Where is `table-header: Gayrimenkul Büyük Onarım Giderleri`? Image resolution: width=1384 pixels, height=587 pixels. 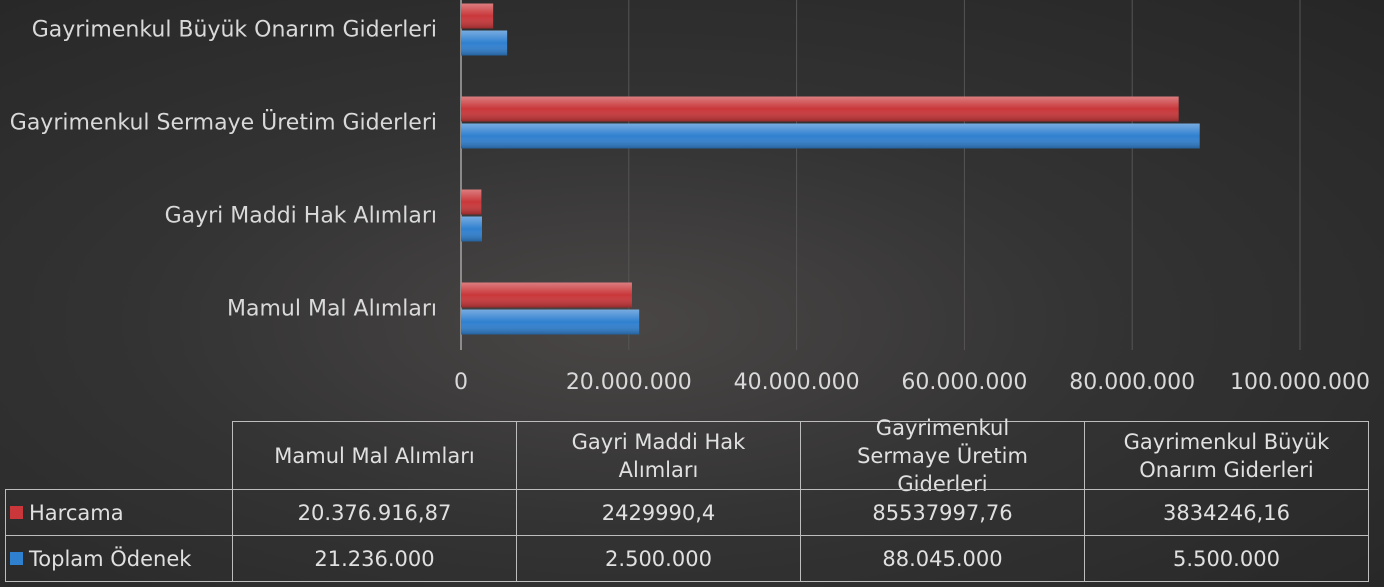 table-header: Gayrimenkul Büyük Onarım Giderleri is located at coordinates (1226, 455).